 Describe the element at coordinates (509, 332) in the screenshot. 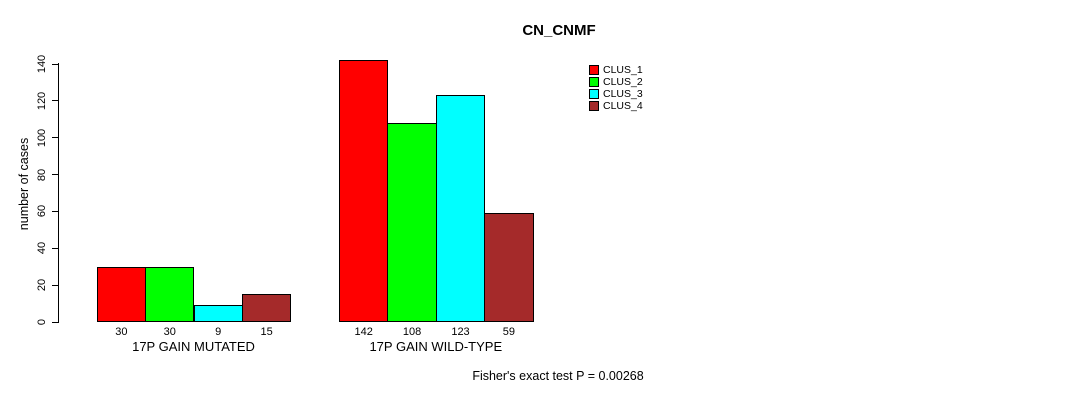

I see `bar-value-clus_4-group2: 59` at that location.